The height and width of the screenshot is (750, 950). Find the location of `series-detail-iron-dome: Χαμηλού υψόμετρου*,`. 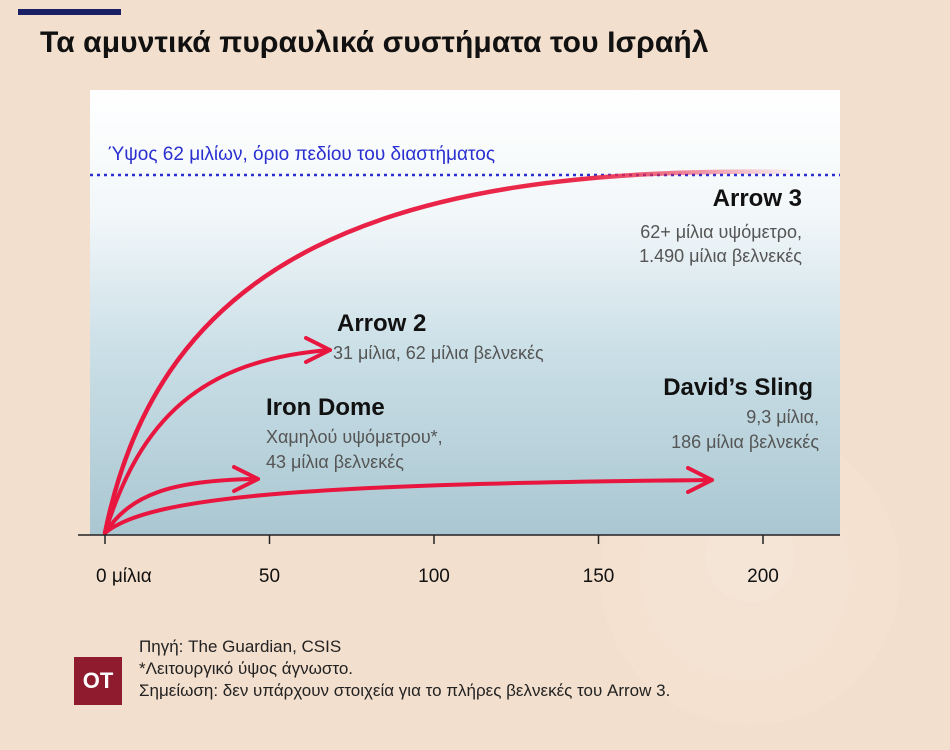

series-detail-iron-dome: Χαμηλού υψόμετρου*, is located at coordinates (354, 437).